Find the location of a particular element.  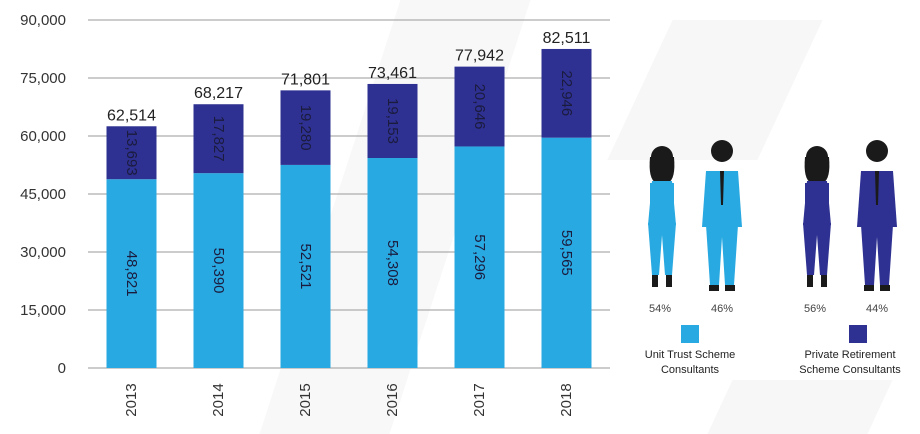

total-label: 73,461 is located at coordinates (392, 73).